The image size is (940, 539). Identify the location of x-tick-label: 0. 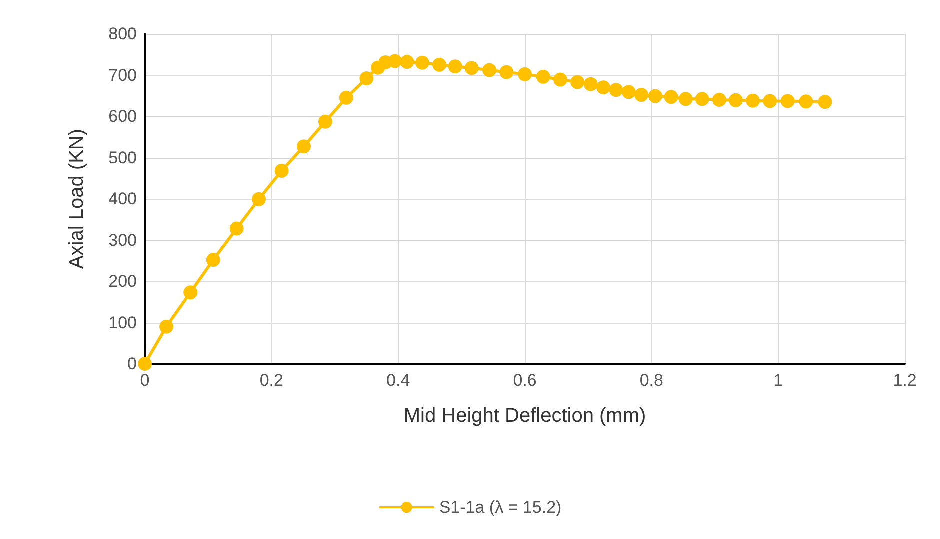
(145, 380).